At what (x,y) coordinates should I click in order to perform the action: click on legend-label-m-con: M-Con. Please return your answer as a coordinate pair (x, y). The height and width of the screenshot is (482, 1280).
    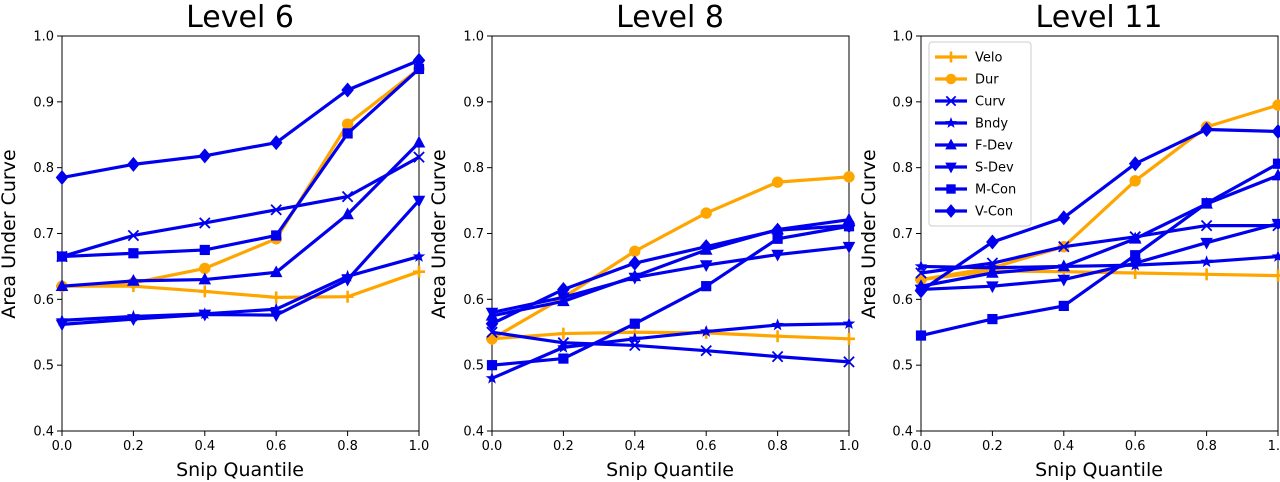
    Looking at the image, I should click on (995, 190).